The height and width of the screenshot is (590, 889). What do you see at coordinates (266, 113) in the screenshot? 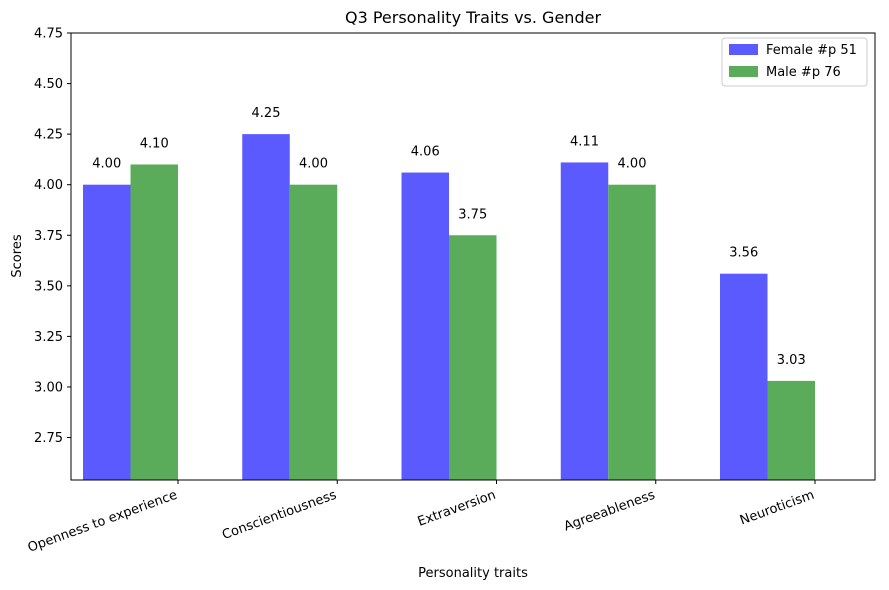
I see `bar-value-label: 4.25` at bounding box center [266, 113].